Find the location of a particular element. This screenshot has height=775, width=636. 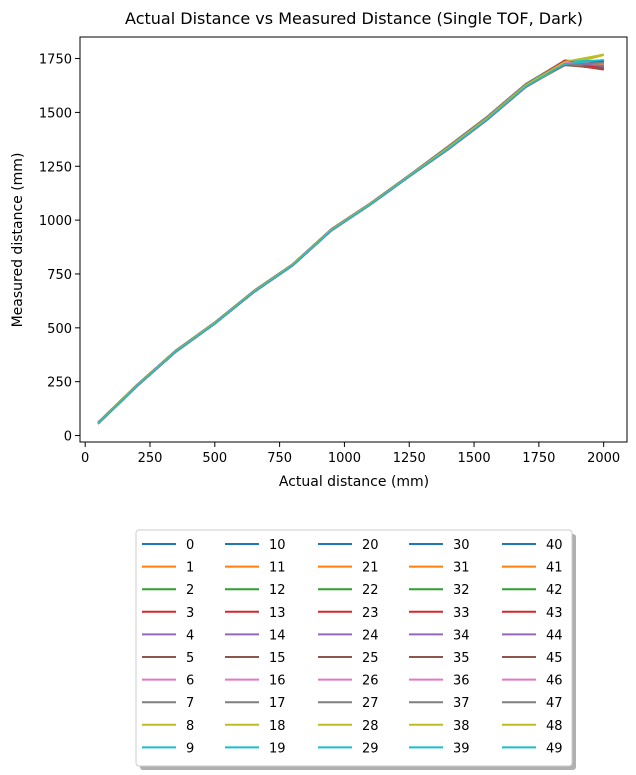

y-tick-label: 1500 is located at coordinates (55, 113).